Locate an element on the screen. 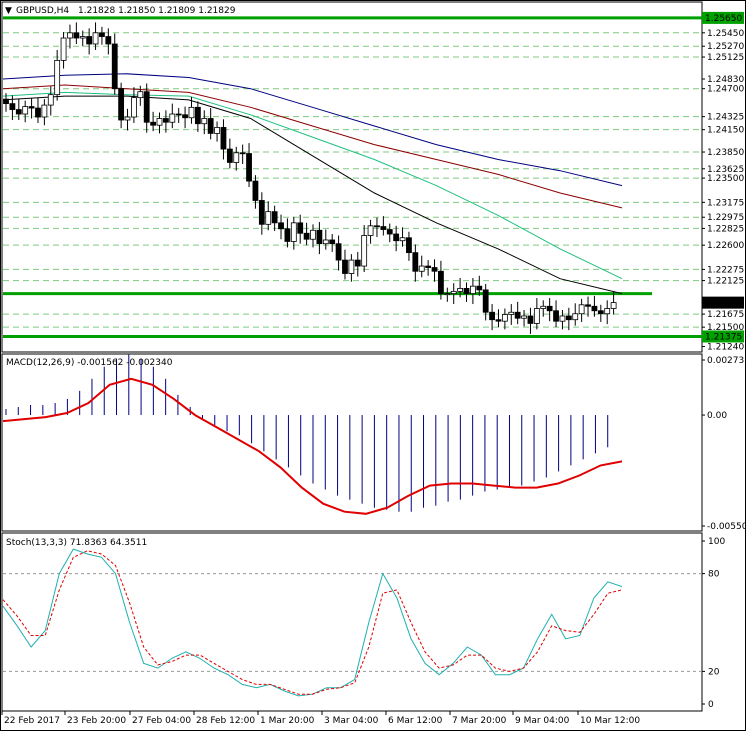 Image resolution: width=746 pixels, height=731 pixels. price-tick-8: 1.23850 is located at coordinates (725, 153).